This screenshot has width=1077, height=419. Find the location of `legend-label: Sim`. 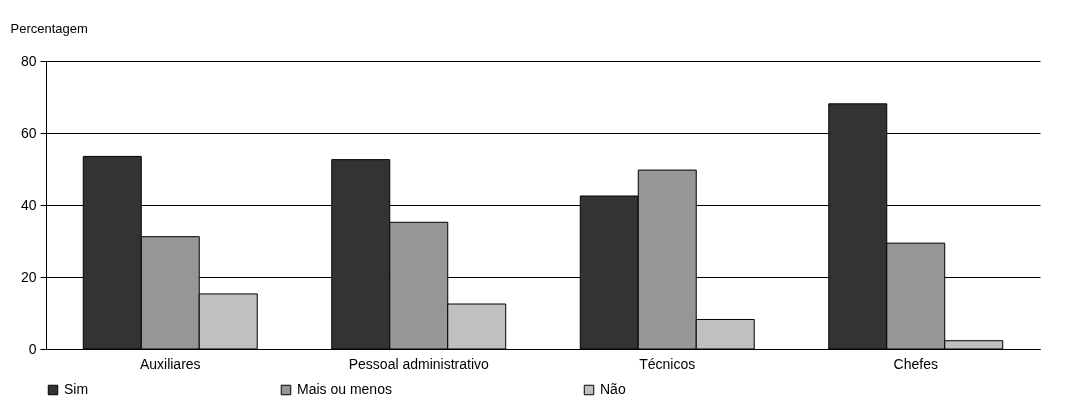

legend-label: Sim is located at coordinates (76, 389).